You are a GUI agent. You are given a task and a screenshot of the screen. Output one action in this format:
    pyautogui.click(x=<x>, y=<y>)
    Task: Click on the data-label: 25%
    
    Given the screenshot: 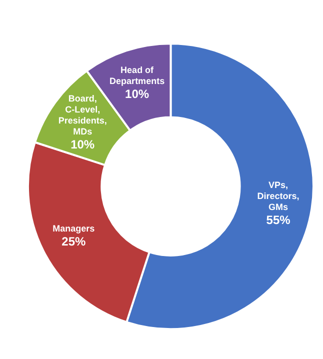 What is the action you would take?
    pyautogui.click(x=74, y=241)
    